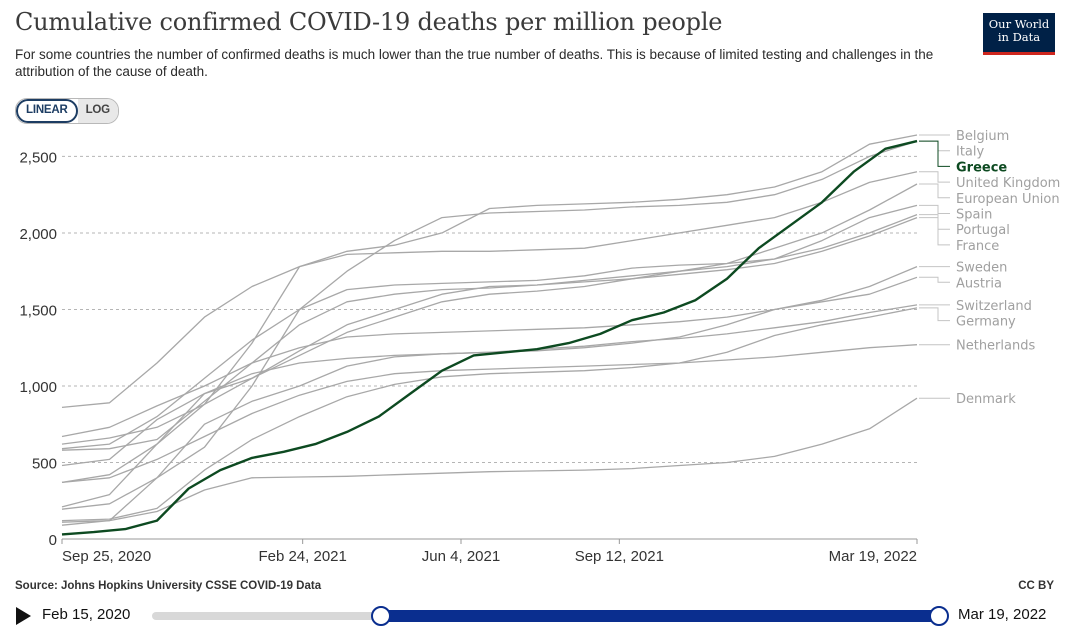  What do you see at coordinates (982, 136) in the screenshot?
I see `legend-label-belgium: Belgium` at bounding box center [982, 136].